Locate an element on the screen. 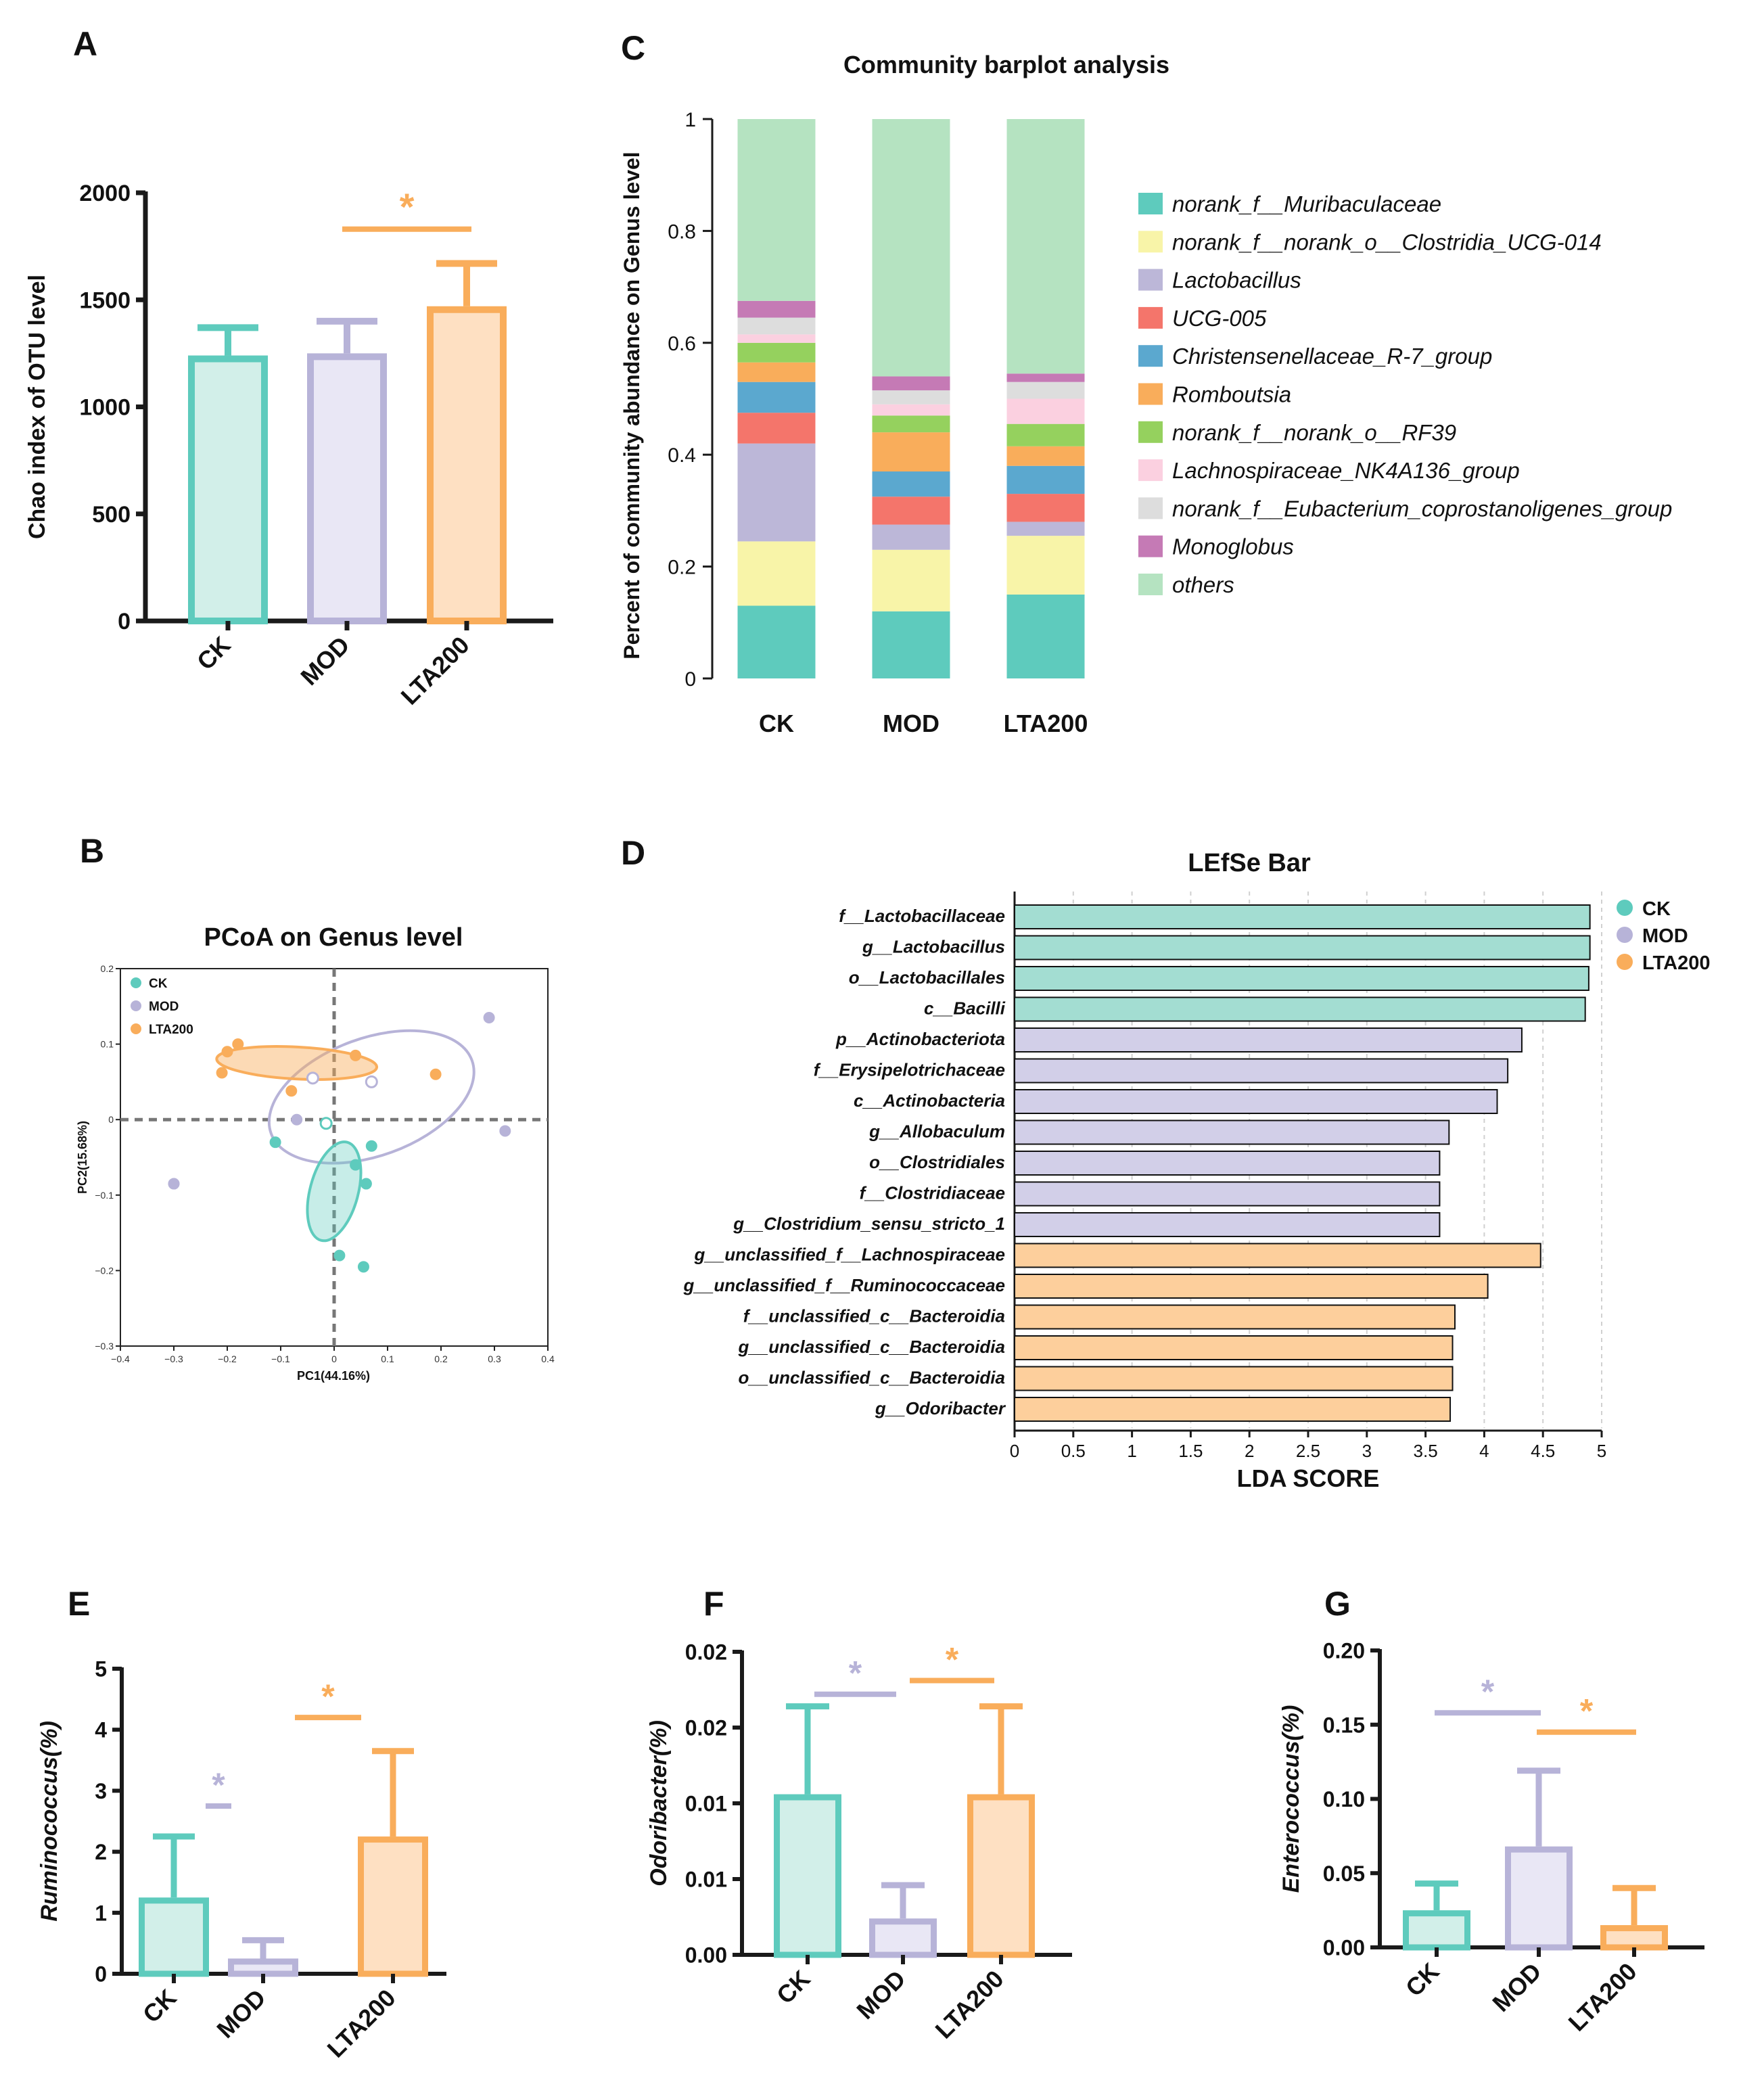  lda-label-g-unclassified-f-ruminococcaceae: g__unclassified_f__Ruminococcaceae is located at coordinates (844, 1285).